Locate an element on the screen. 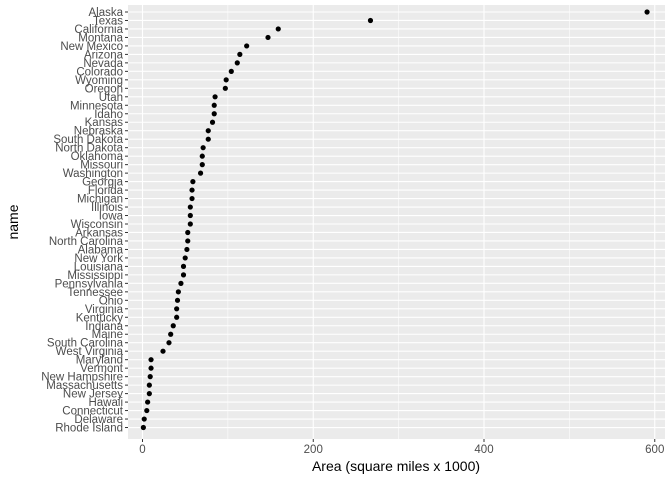 This screenshot has height=480, width=672. y-tick-label: Vermont is located at coordinates (102, 369).